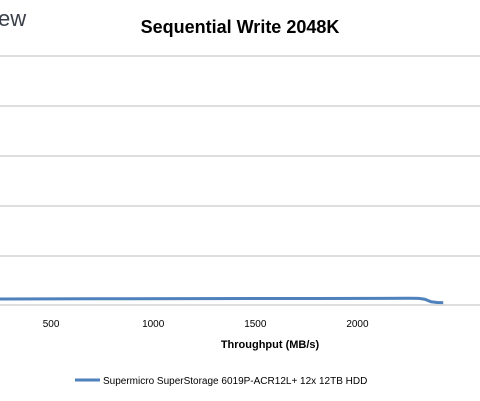 The height and width of the screenshot is (401, 480). What do you see at coordinates (51, 324) in the screenshot?
I see `x-tick-label: 500` at bounding box center [51, 324].